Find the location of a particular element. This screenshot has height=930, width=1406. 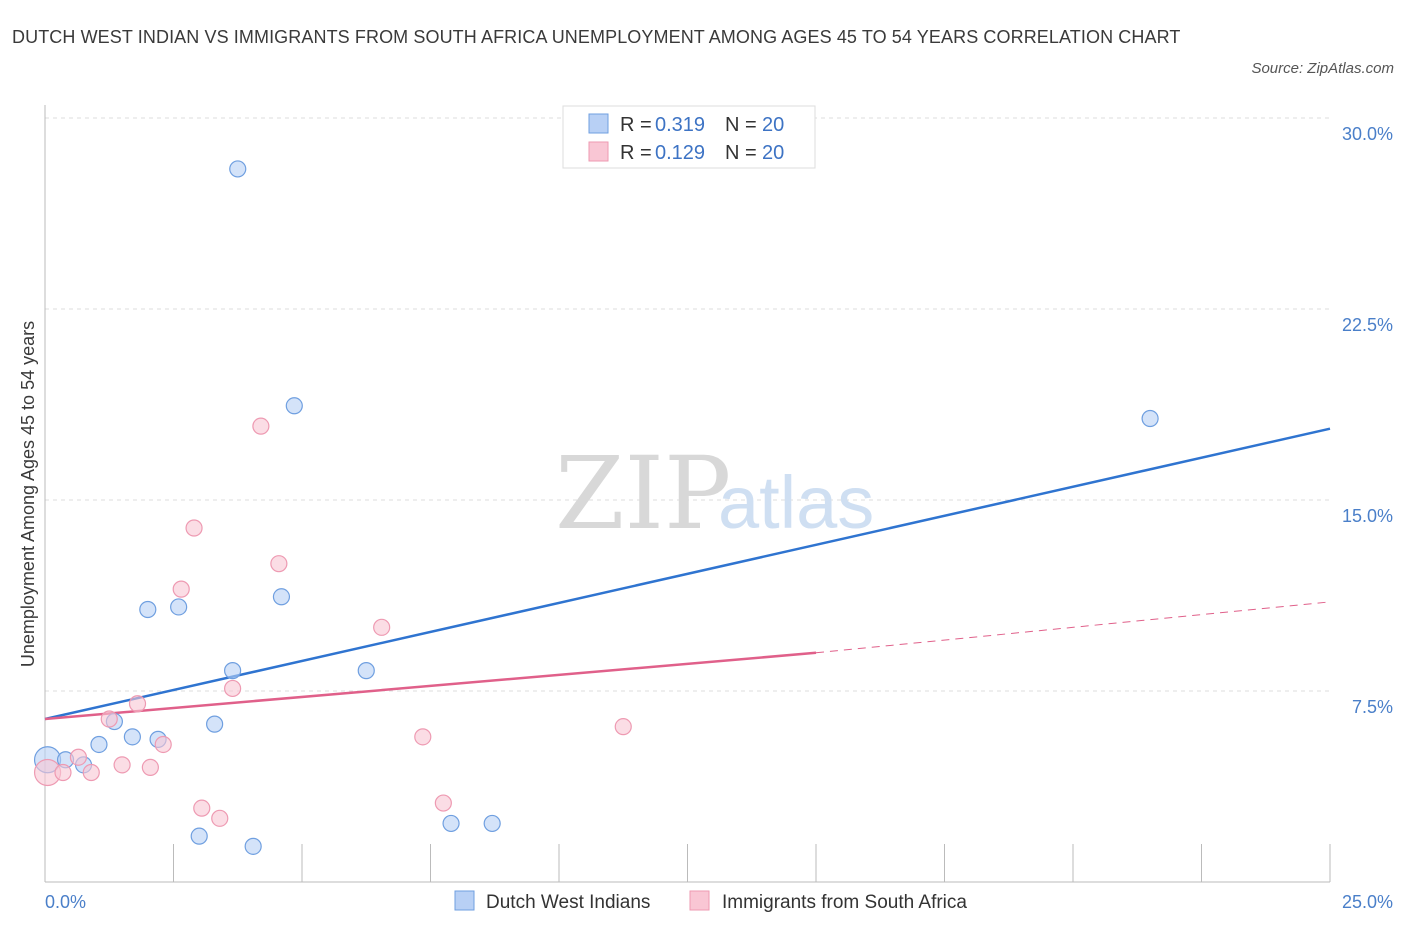

y-tick-labels: 7.5% 15.0% 22.5% 30.0% is located at coordinates (1367, 420).